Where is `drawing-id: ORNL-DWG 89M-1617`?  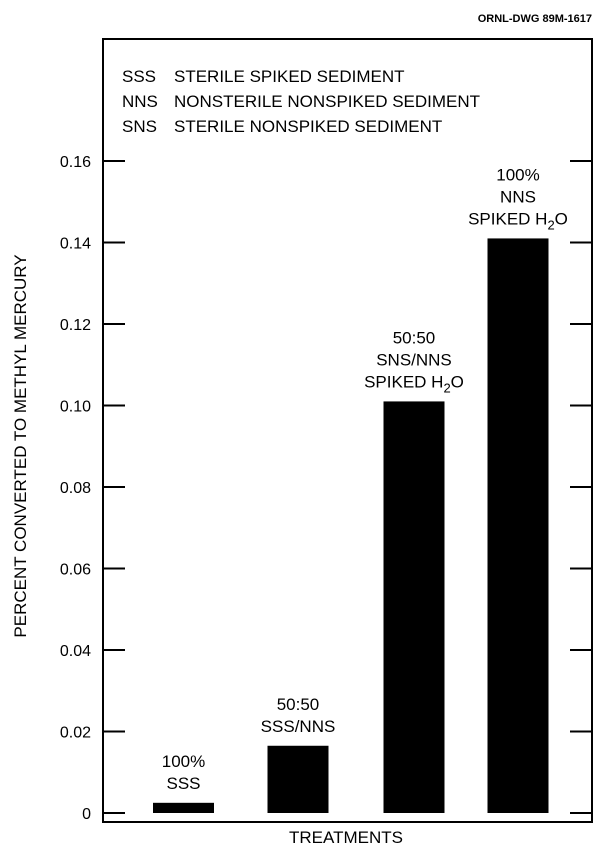 drawing-id: ORNL-DWG 89M-1617 is located at coordinates (535, 19).